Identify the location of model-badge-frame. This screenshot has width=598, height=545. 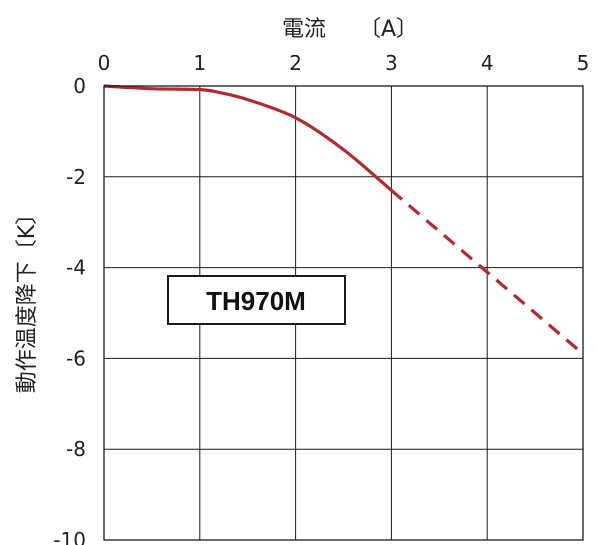
(256, 300).